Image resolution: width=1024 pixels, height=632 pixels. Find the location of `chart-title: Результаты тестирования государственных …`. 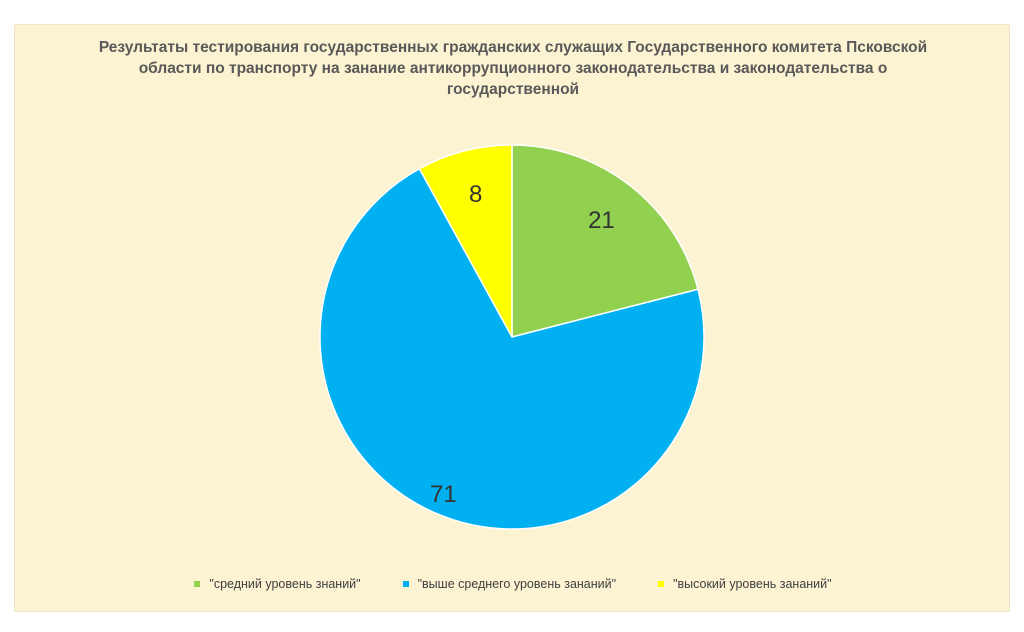

chart-title: Результаты тестирования государственных … is located at coordinates (513, 68).